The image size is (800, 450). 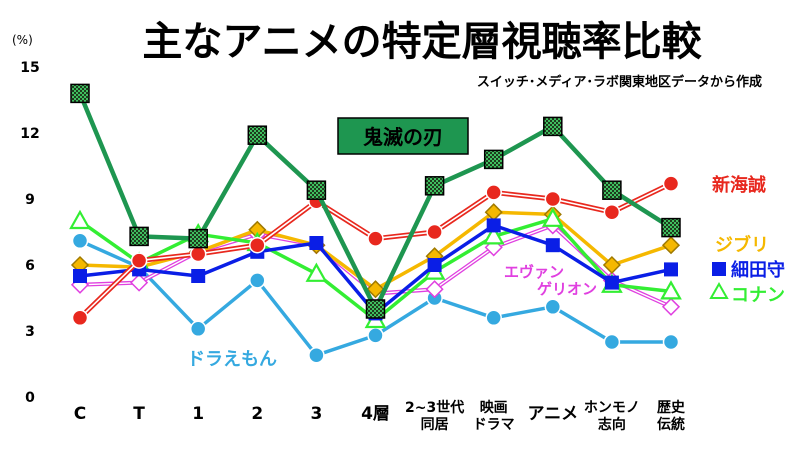 What do you see at coordinates (739, 185) in the screenshot?
I see `shinkai-label: 新海誠` at bounding box center [739, 185].